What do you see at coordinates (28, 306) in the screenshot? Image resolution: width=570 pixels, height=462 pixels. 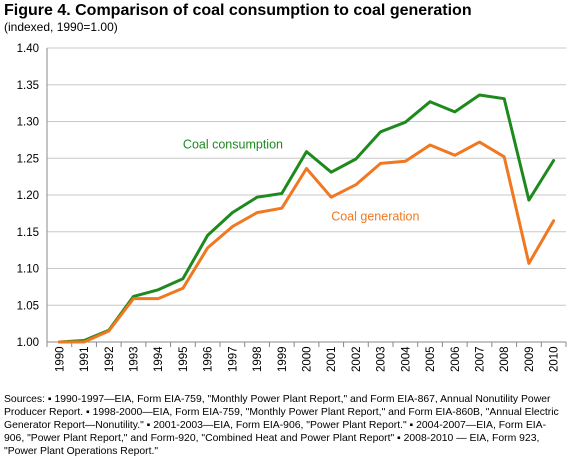 I see `y-tick-label: 1.05` at bounding box center [28, 306].